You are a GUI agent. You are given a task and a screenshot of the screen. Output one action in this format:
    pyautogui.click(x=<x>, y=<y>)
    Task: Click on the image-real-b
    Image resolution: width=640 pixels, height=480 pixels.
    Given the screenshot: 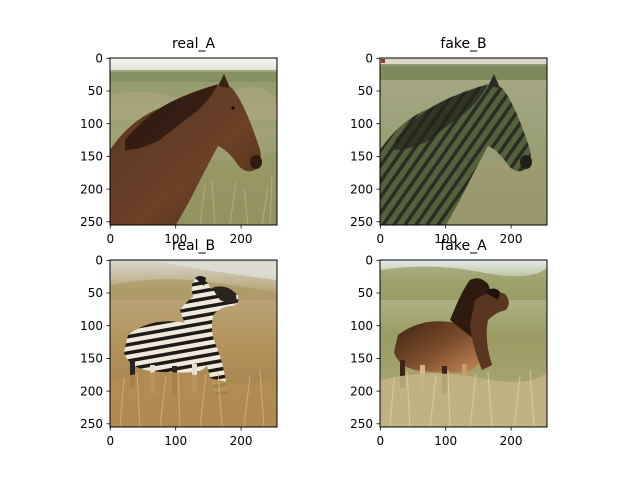 What is the action you would take?
    pyautogui.click(x=193, y=343)
    